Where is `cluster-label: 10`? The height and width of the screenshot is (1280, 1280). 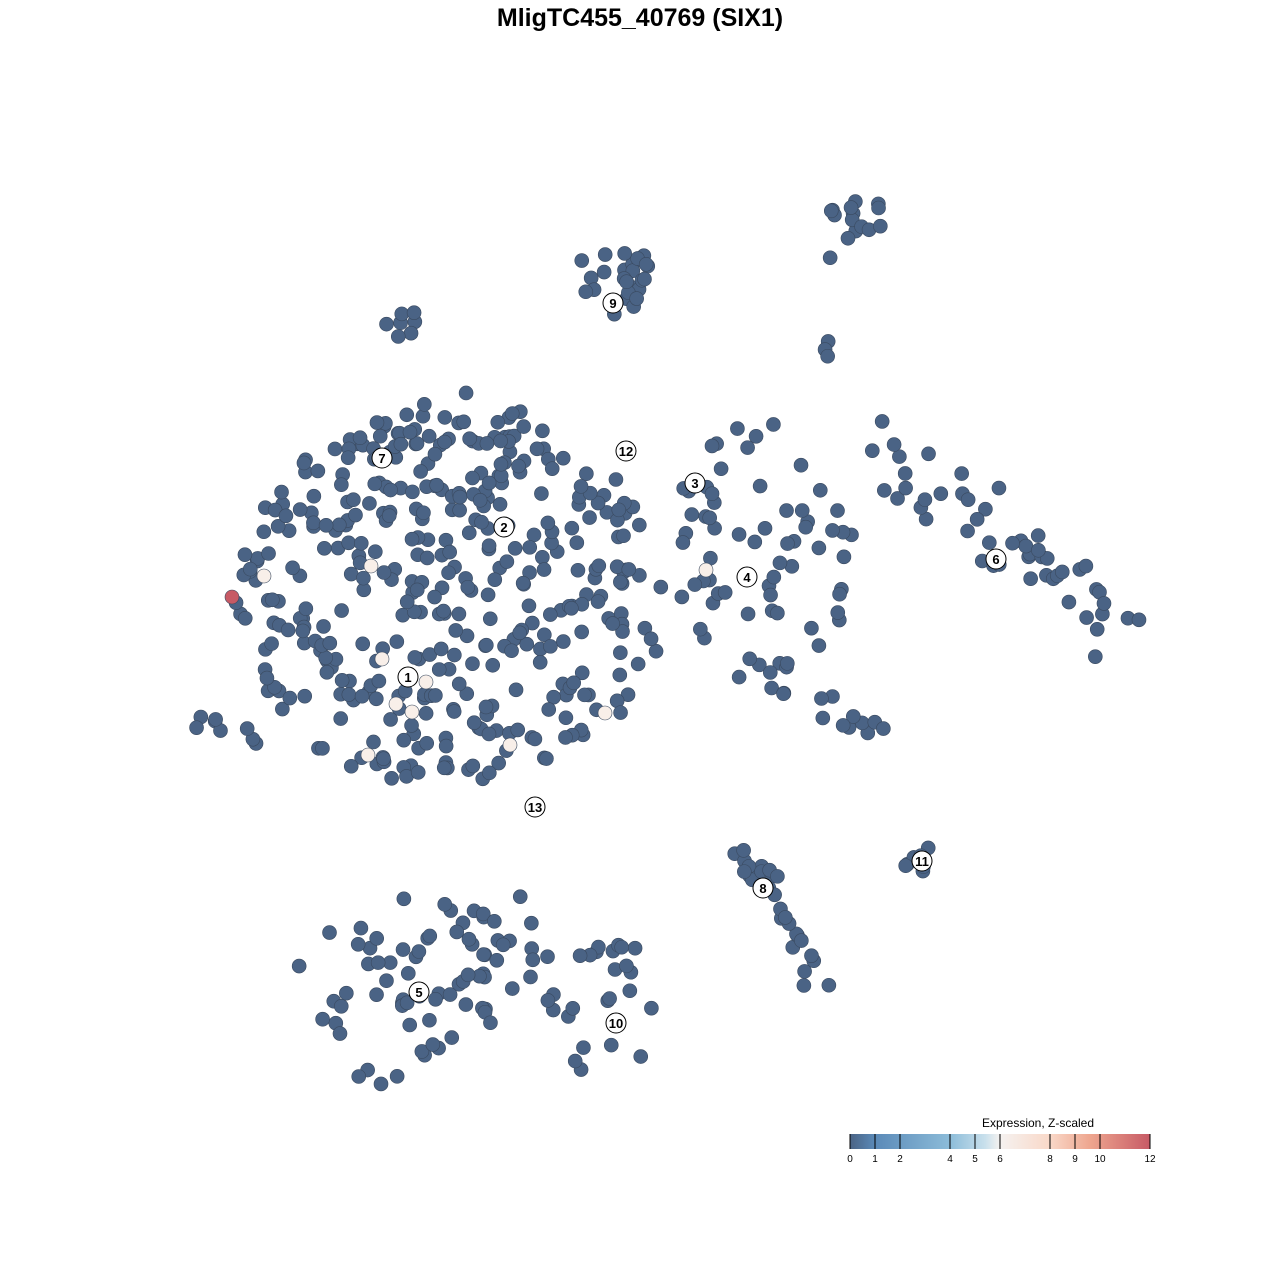 cluster-label: 10 is located at coordinates (616, 1023).